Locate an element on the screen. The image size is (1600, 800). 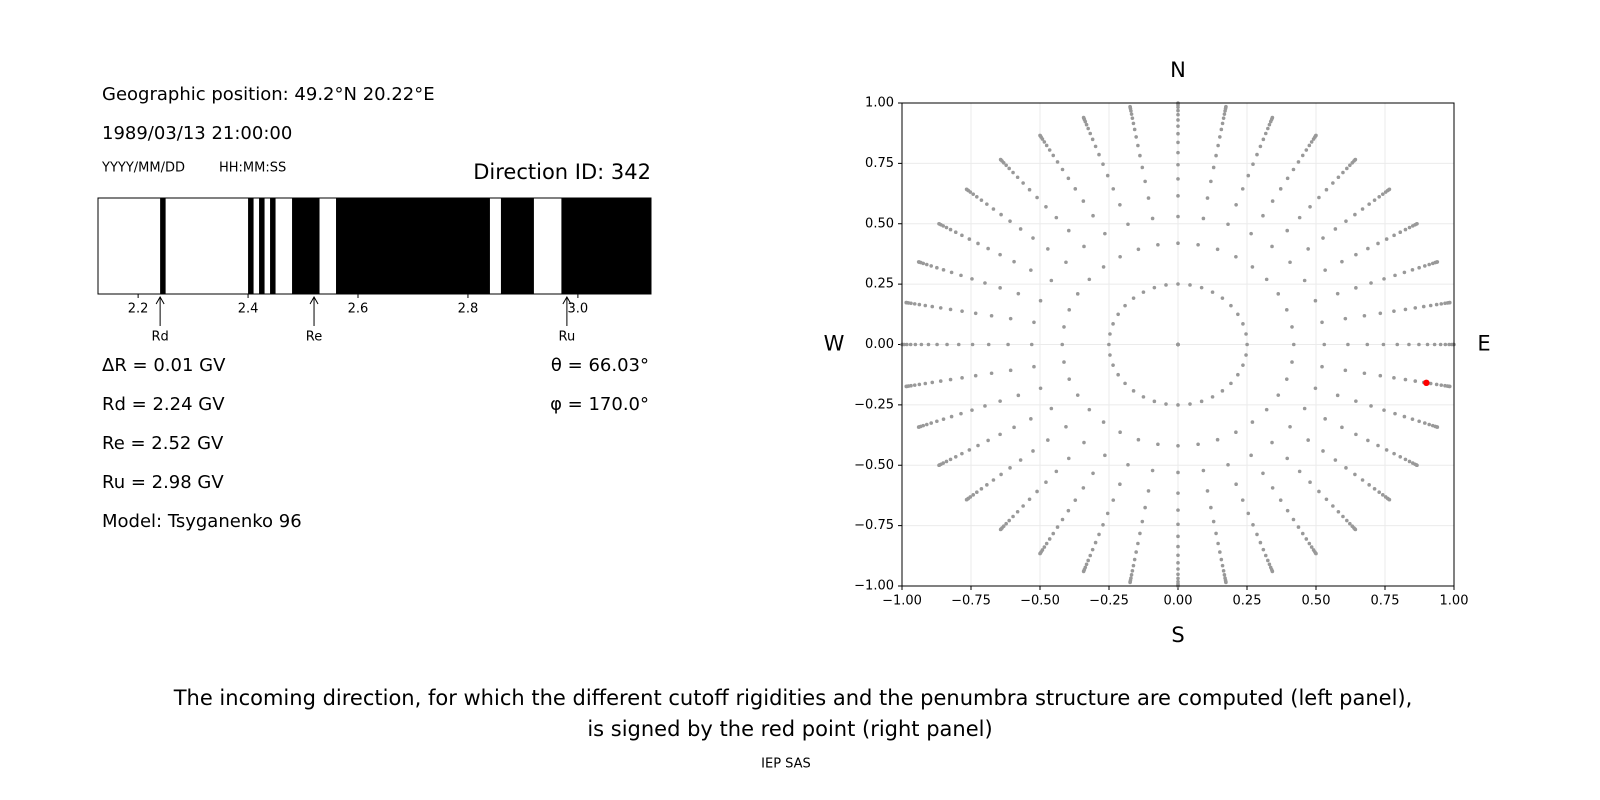
marker-label: Ru is located at coordinates (567, 337).